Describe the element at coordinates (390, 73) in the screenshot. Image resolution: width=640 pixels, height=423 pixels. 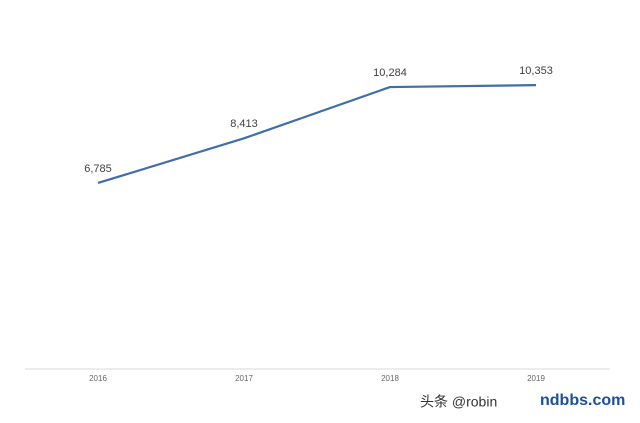
I see `data-label: 10,284` at that location.